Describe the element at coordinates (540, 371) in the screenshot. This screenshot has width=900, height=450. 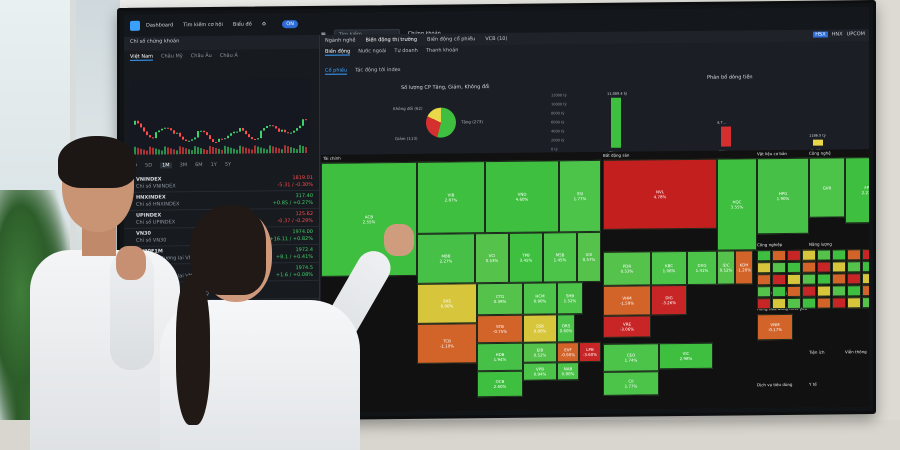
I see `treemap-cell: VPB 0.94%` at that location.